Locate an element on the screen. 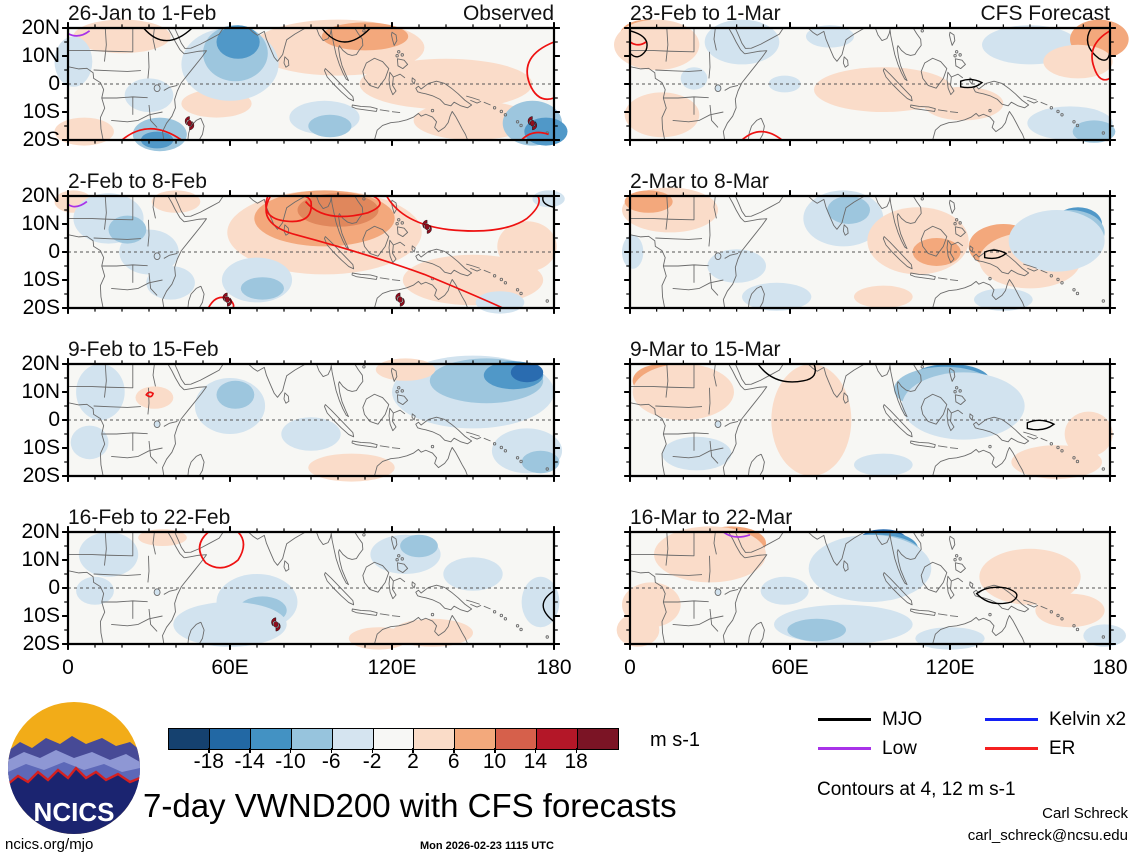 The image size is (1135, 860). site-link: ncics.org/mjo is located at coordinates (49, 844).